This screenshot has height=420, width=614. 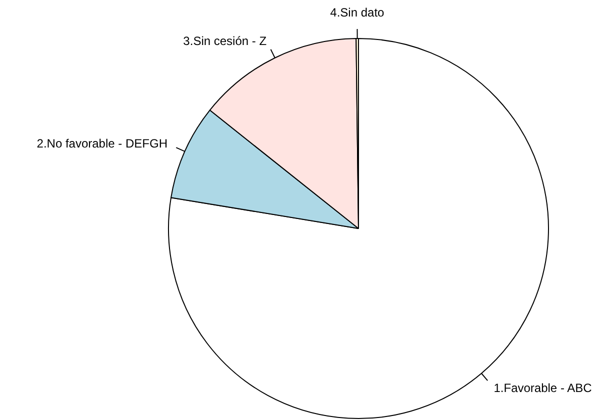 I want to click on slice-label: 3.Sin cesión - Z, so click(x=225, y=41).